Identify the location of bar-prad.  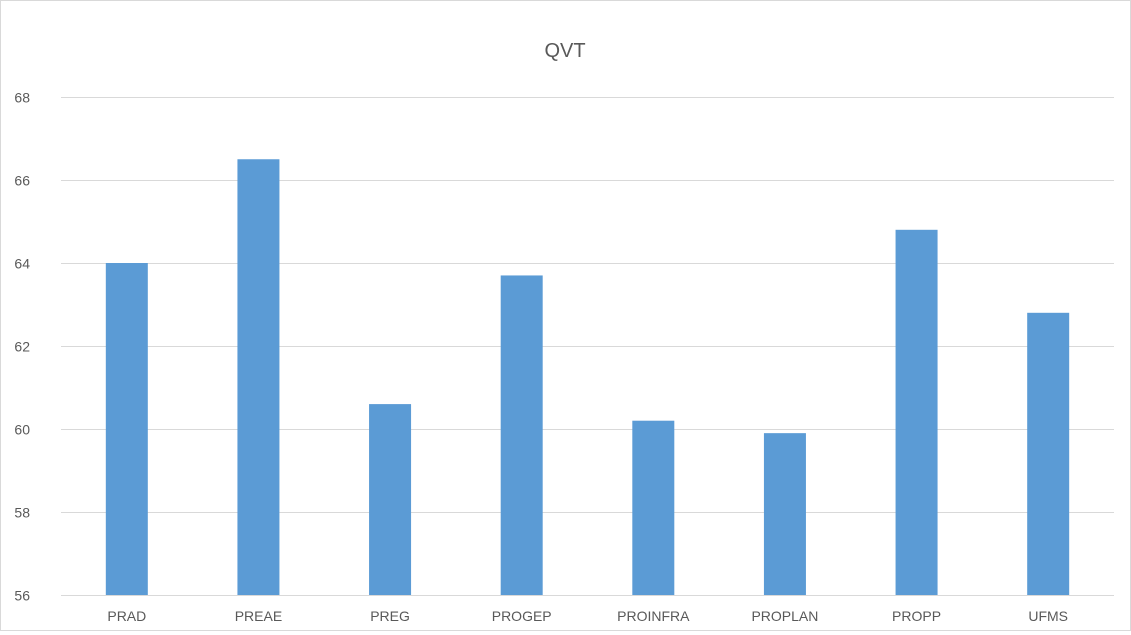
(126, 429).